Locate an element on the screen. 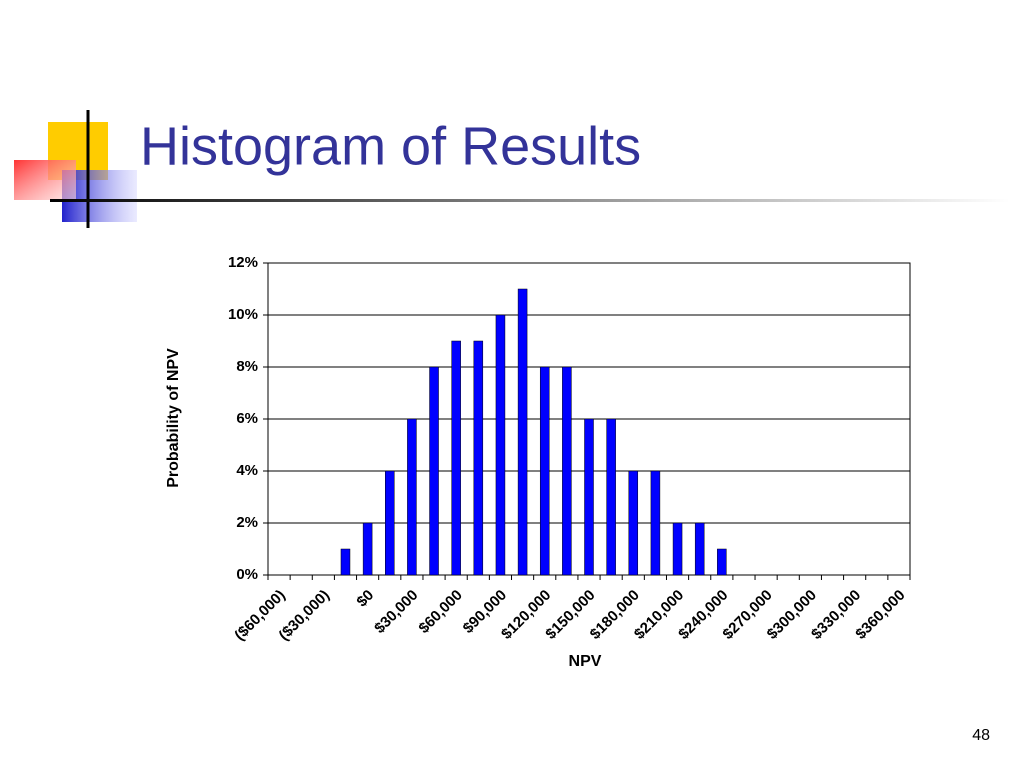 The image size is (1024, 768). y-tick-label: 12% is located at coordinates (243, 262).